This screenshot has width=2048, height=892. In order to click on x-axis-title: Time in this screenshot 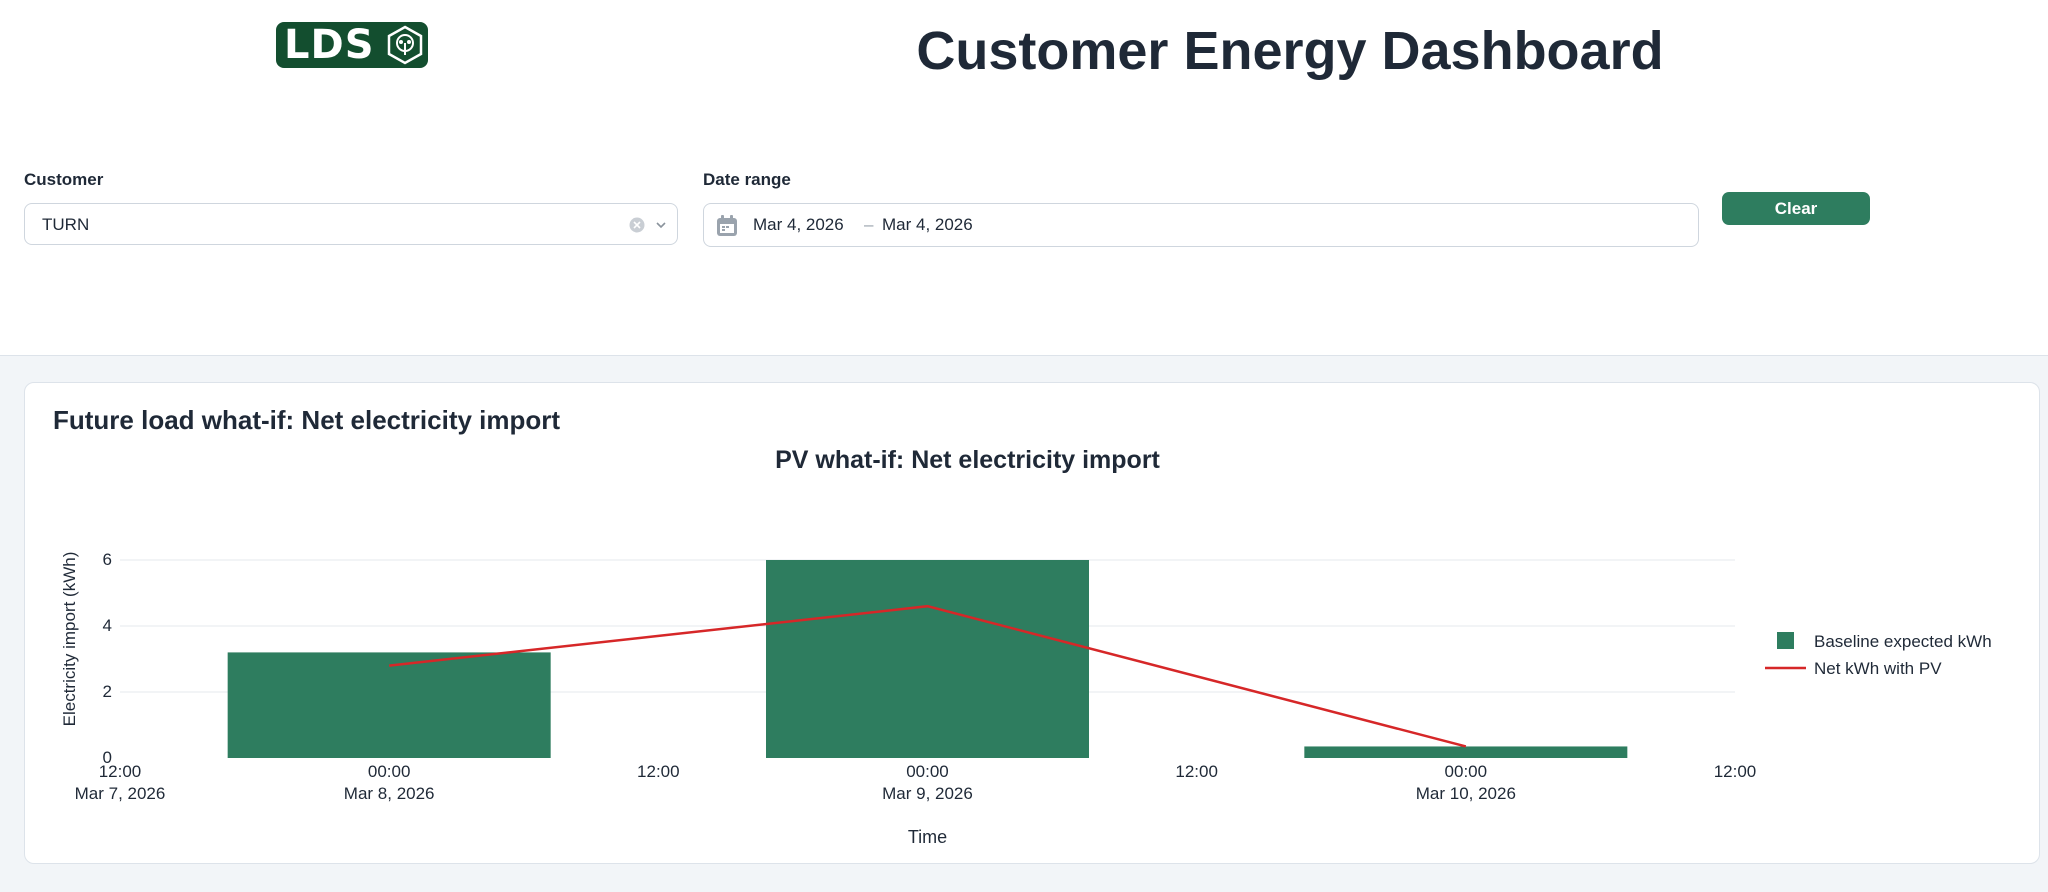, I will do `click(927, 837)`.